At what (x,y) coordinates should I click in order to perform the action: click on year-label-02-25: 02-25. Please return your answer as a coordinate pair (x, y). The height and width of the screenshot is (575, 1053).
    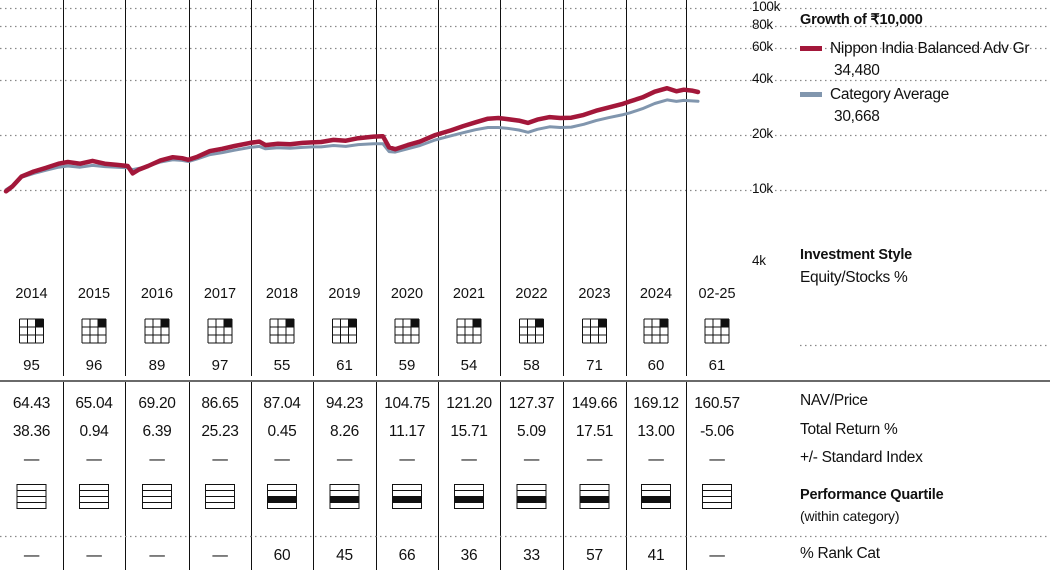
    Looking at the image, I should click on (716, 294).